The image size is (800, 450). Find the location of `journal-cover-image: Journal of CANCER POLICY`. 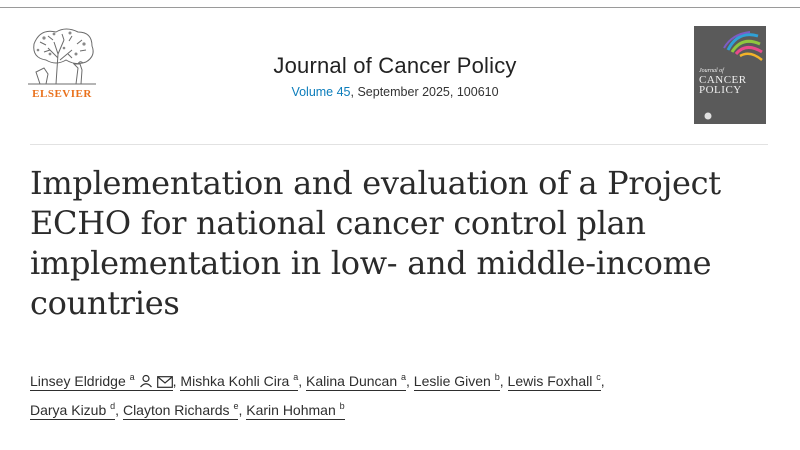

journal-cover-image: Journal of CANCER POLICY is located at coordinates (730, 75).